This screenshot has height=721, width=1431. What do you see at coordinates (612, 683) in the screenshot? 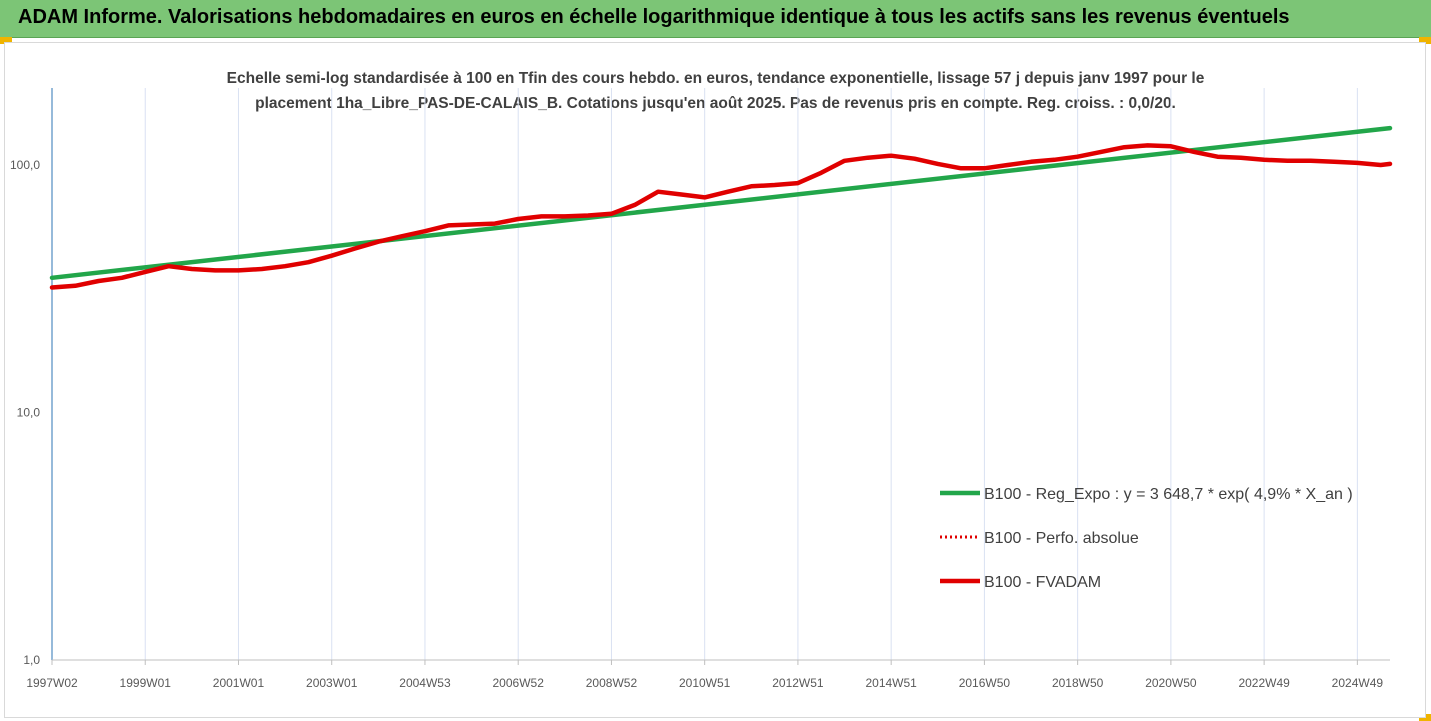
I see `x-tick-label: 2008W52` at bounding box center [612, 683].